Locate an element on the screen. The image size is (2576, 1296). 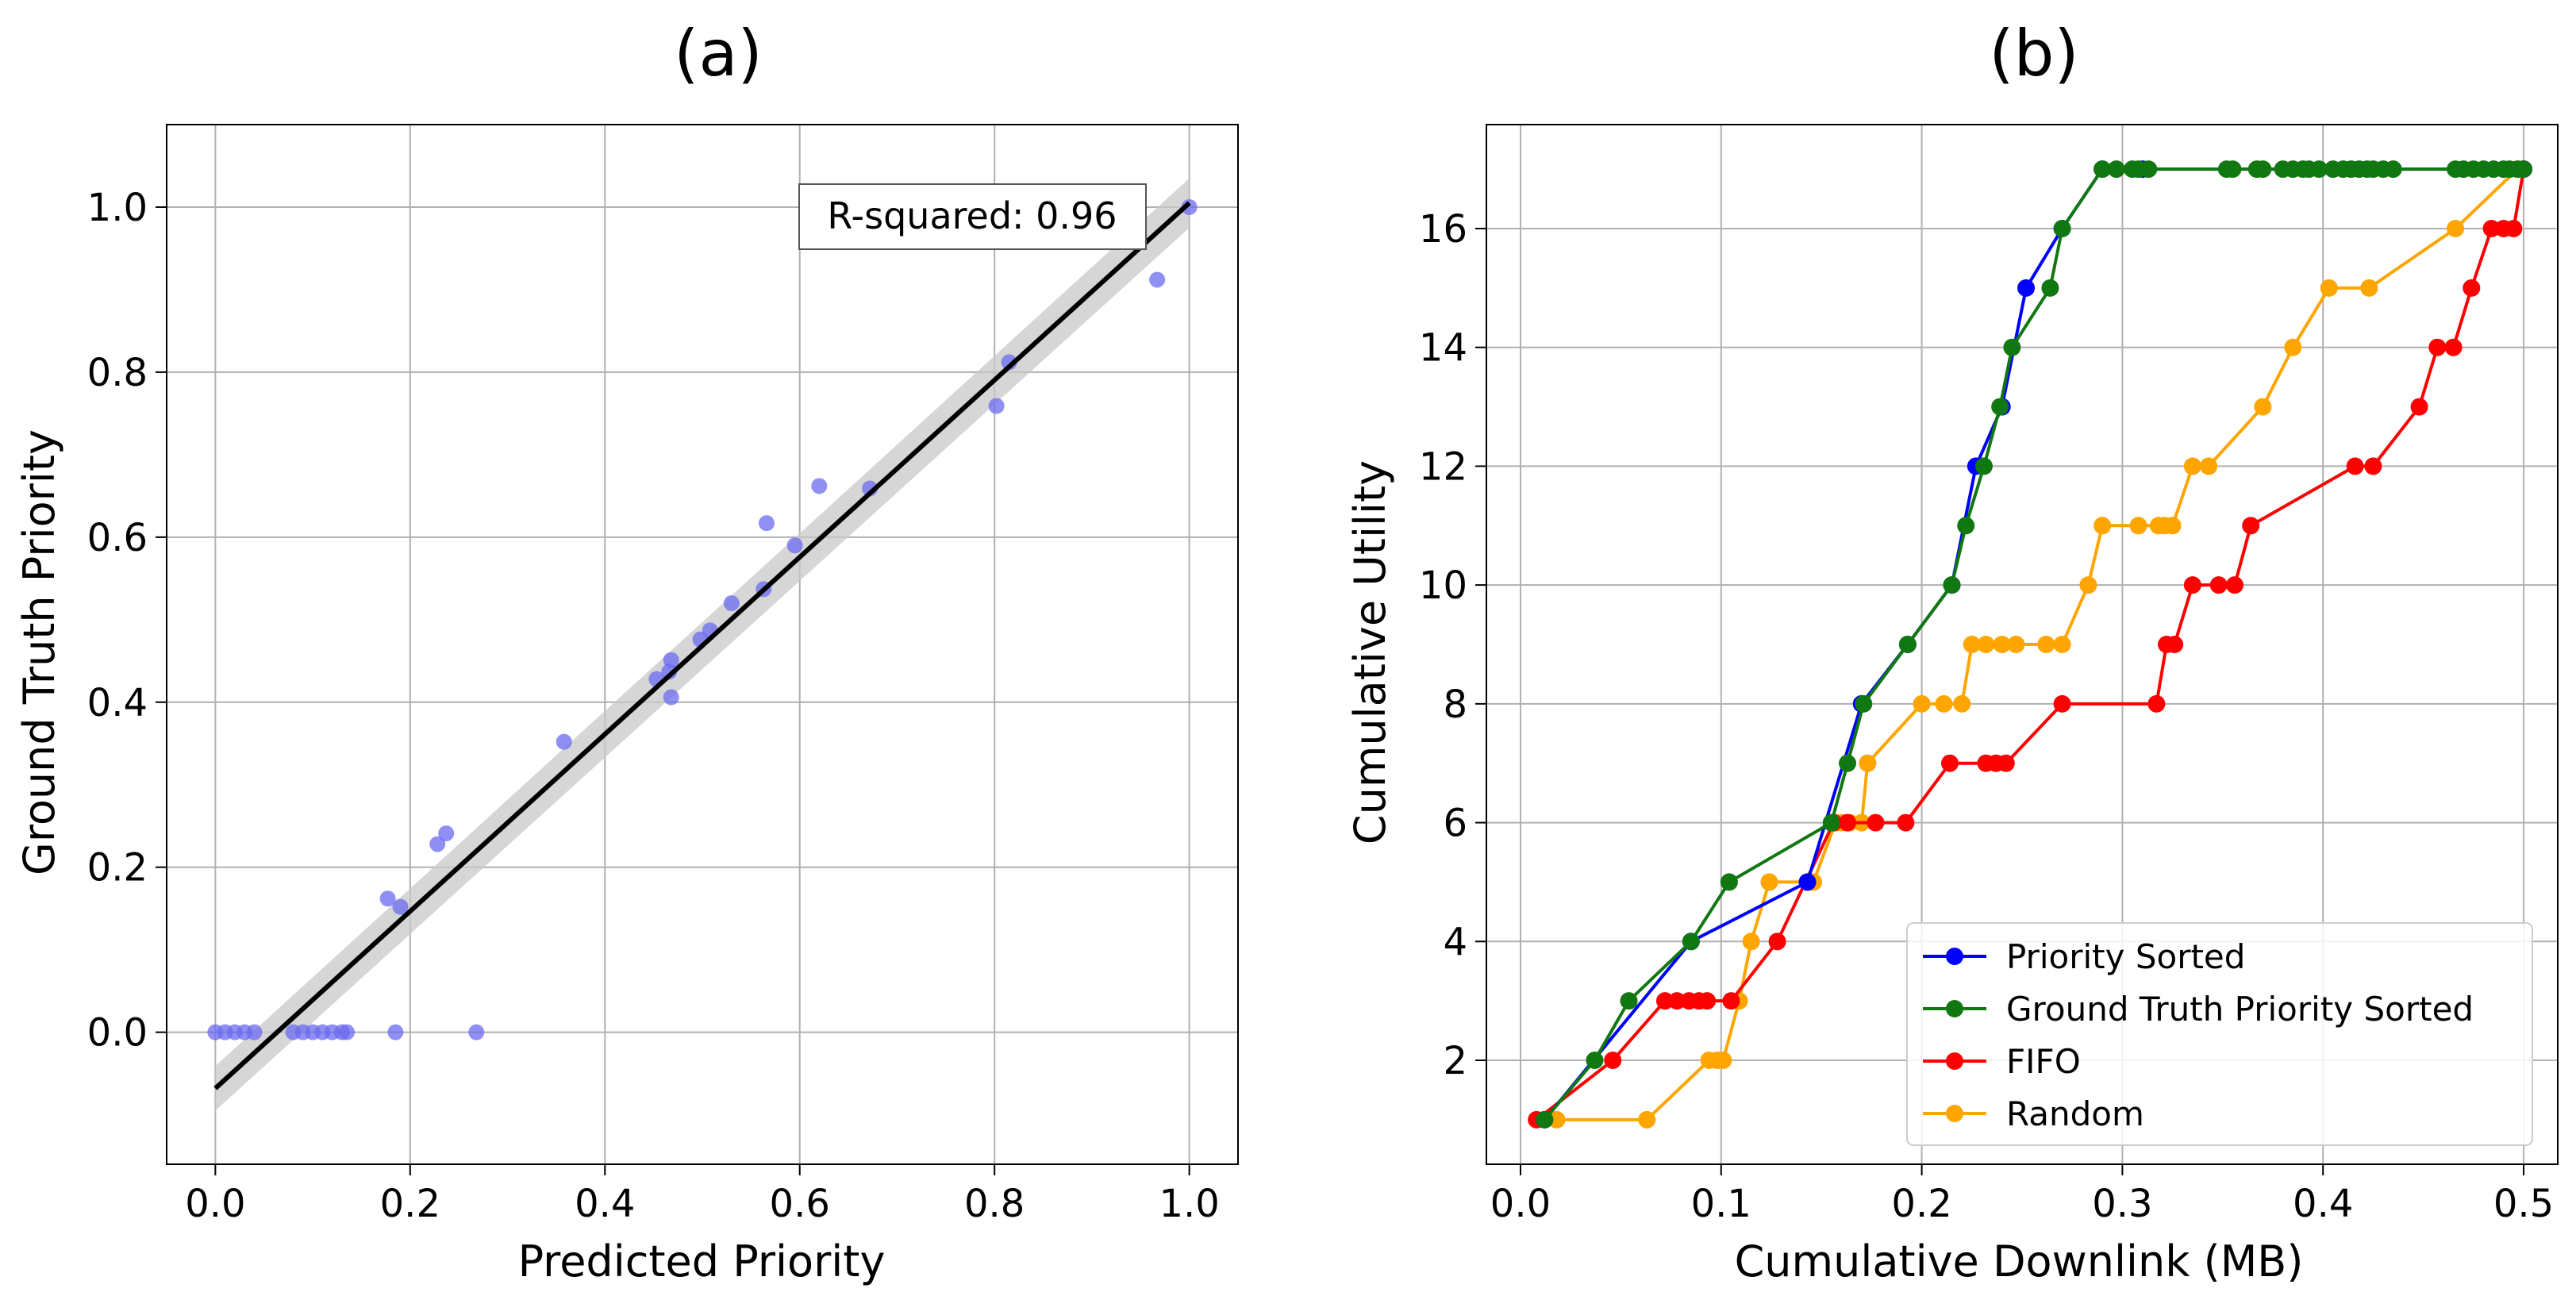
y-tick-label: 8 is located at coordinates (1455, 705).